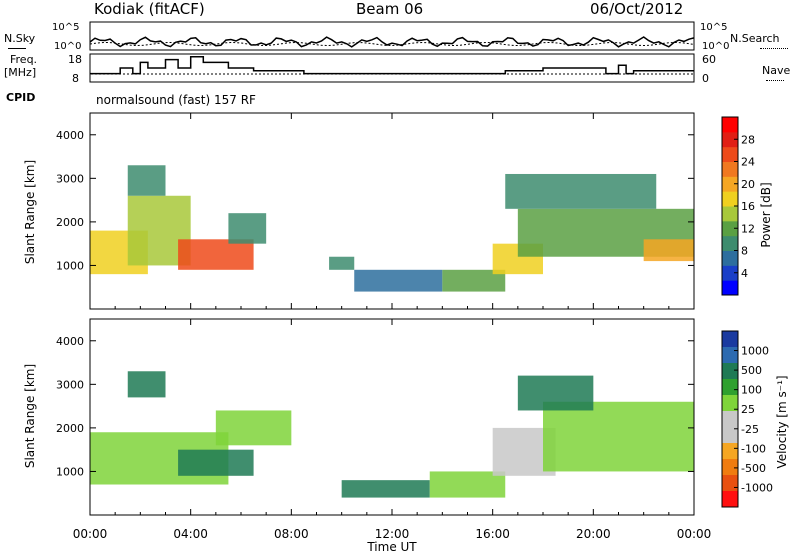 This screenshot has width=800, height=554. What do you see at coordinates (755, 351) in the screenshot?
I see `velocity-cbar-tick-0: 1000` at bounding box center [755, 351].